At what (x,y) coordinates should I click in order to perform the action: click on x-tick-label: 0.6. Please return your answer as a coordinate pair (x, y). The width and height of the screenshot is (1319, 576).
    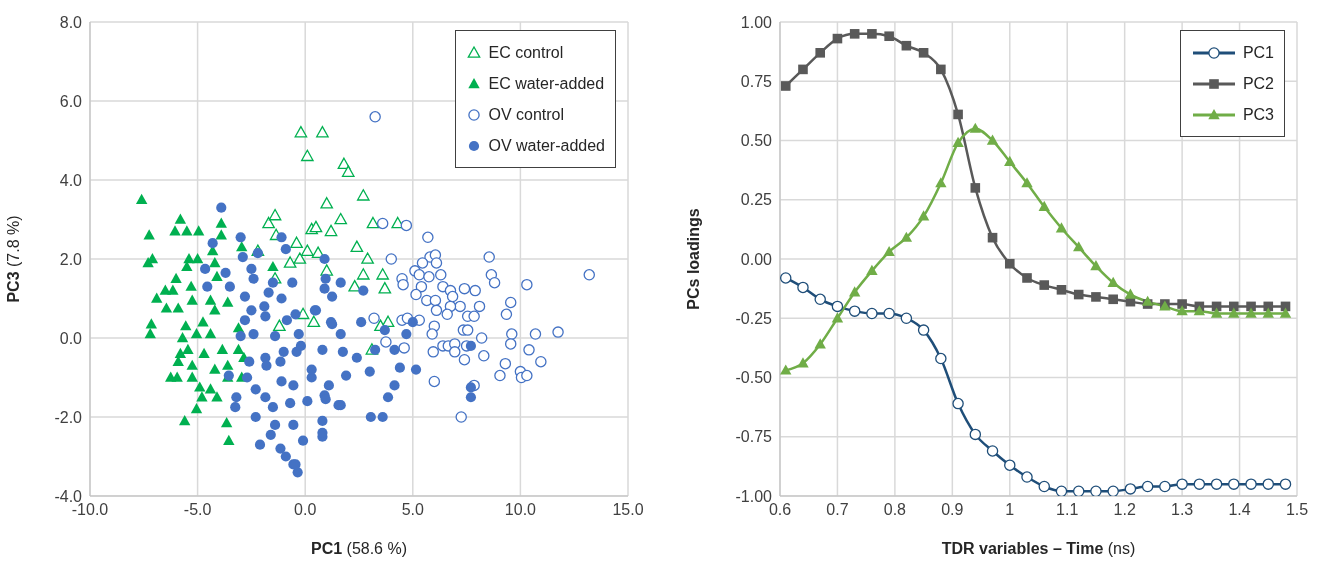
    Looking at the image, I should click on (780, 510).